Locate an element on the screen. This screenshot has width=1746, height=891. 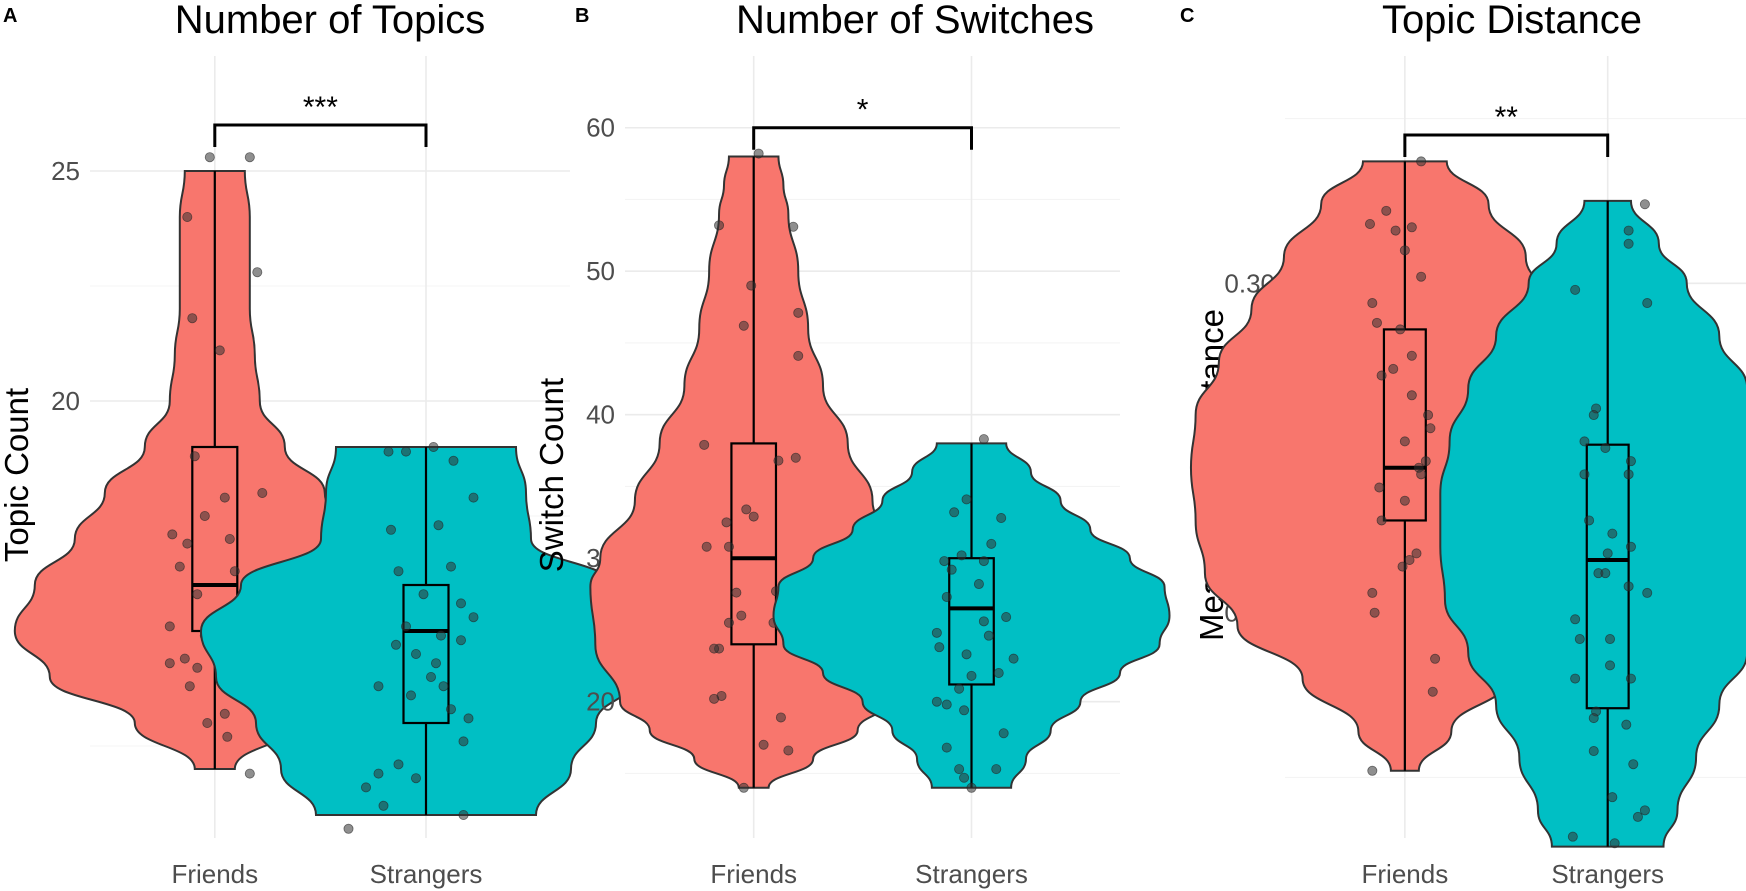
y-axis-title: Switch Count is located at coordinates (551, 475).